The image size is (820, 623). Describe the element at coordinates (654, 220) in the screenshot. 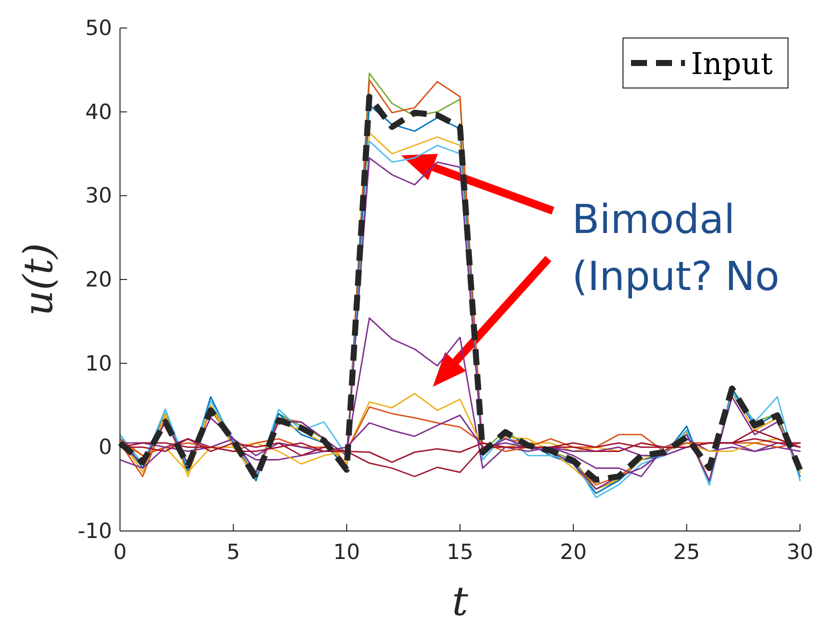

I see `annotation: Bimodal` at that location.